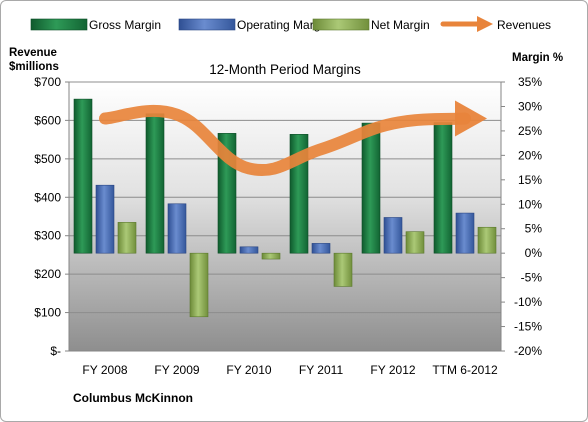 This screenshot has width=588, height=422. What do you see at coordinates (33, 53) in the screenshot?
I see `y-left-axis-title-line1: Revenue` at bounding box center [33, 53].